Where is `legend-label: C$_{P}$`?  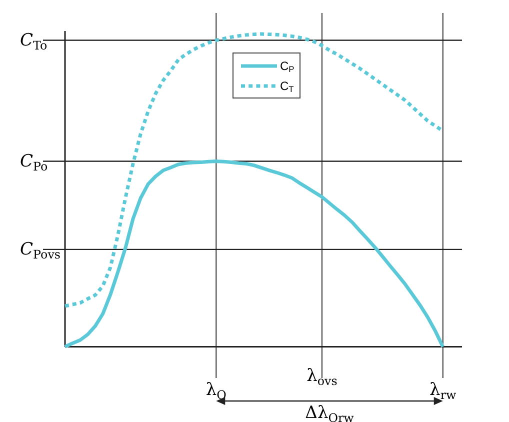 legend-label: C$_{P}$ is located at coordinates (287, 66).